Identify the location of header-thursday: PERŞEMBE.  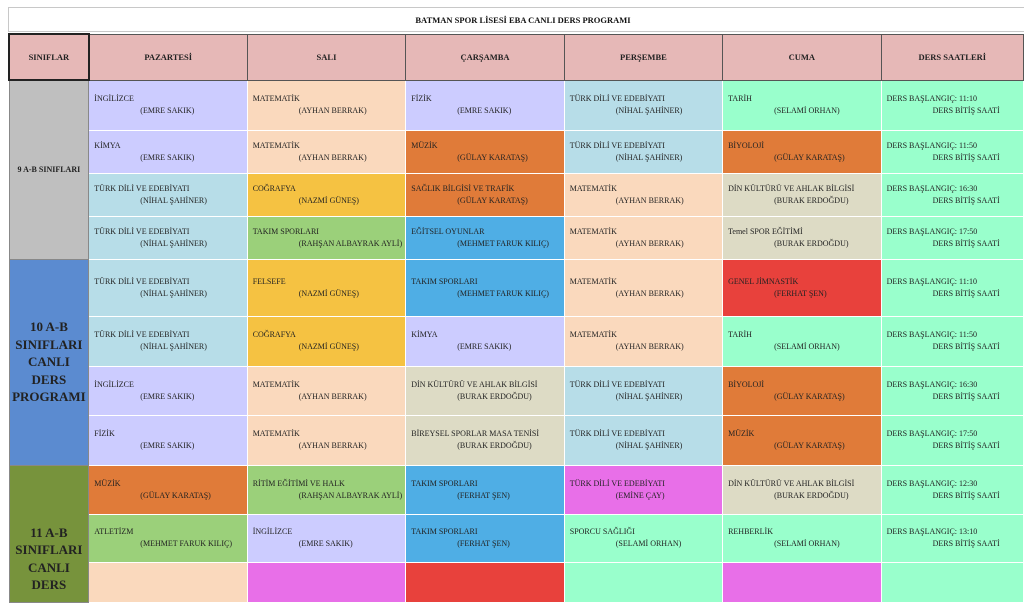
(643, 57).